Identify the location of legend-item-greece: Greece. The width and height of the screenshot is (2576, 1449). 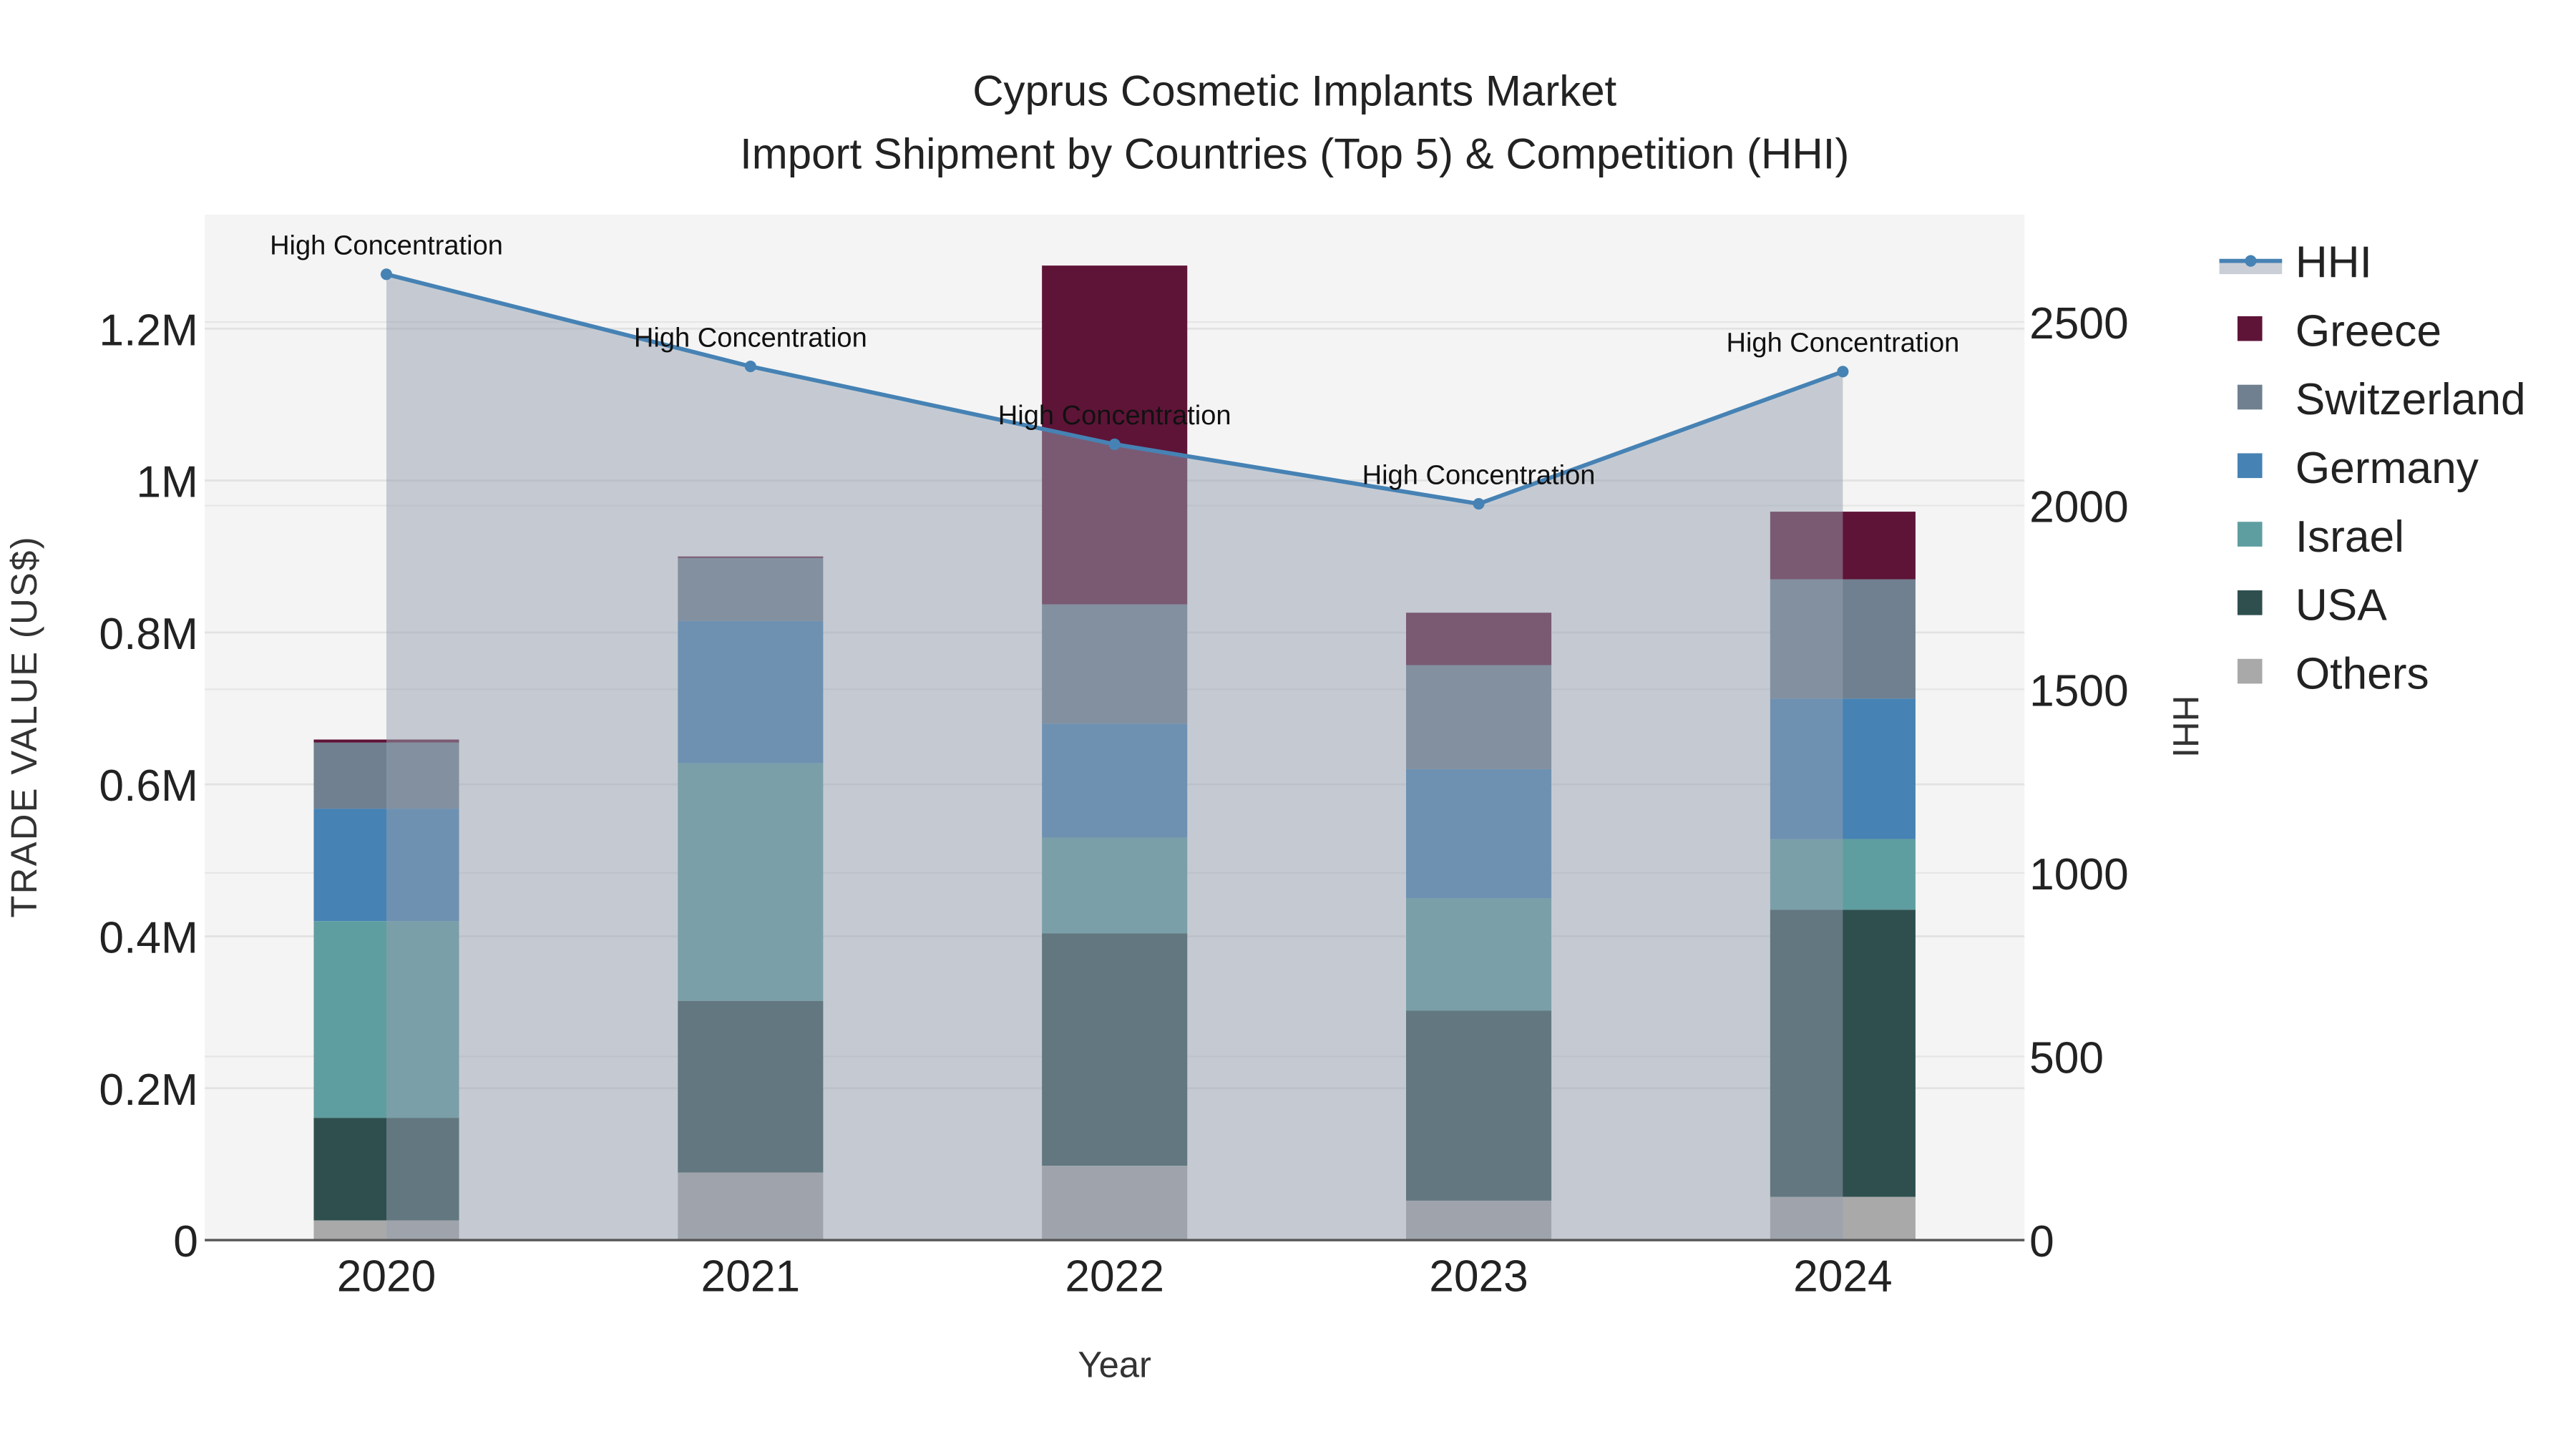
(2339, 331).